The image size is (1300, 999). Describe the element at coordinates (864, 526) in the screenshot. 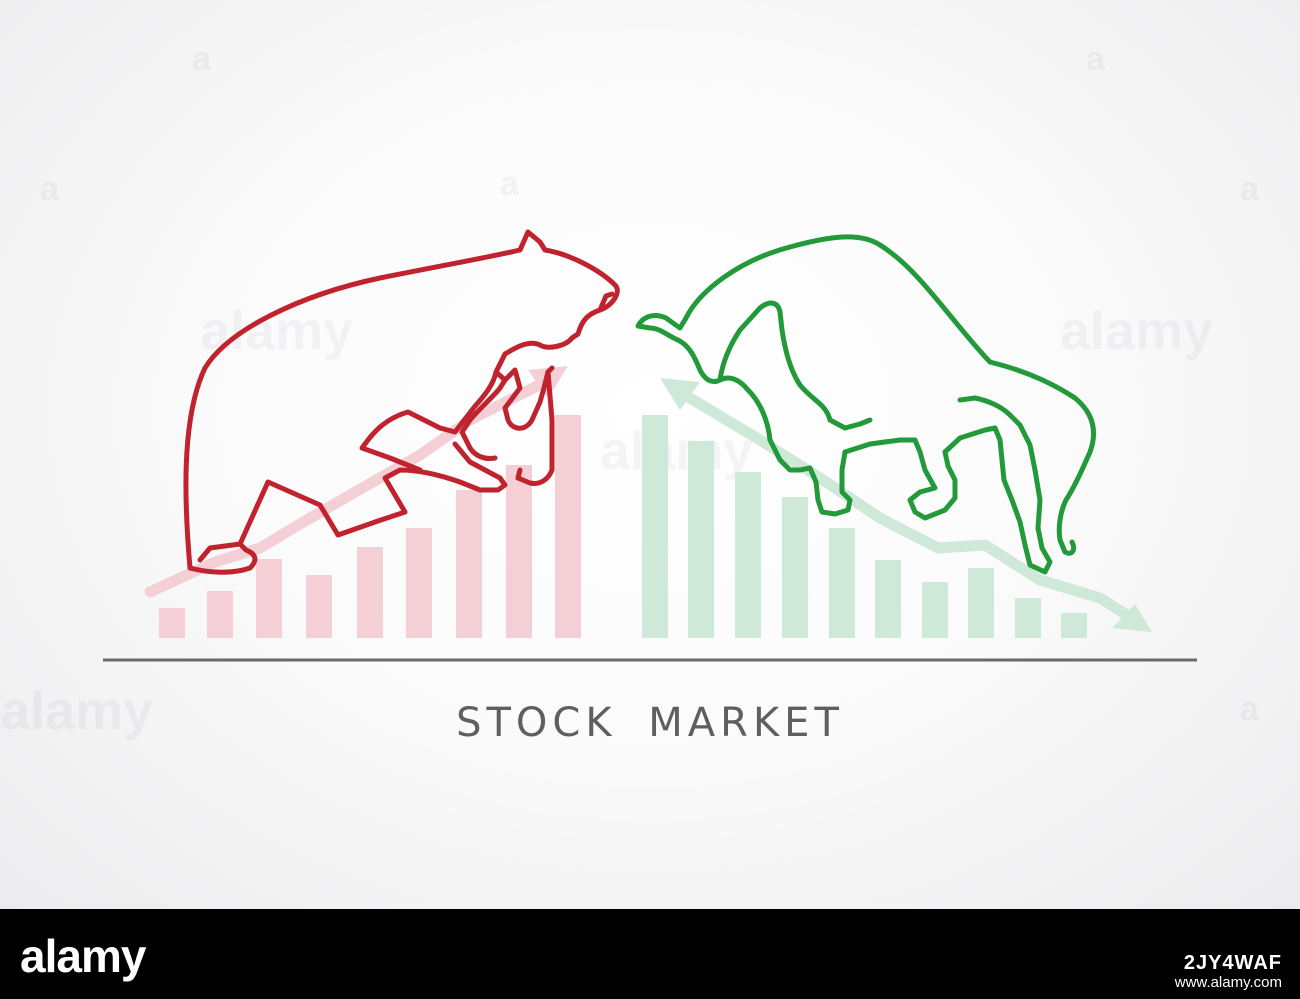

I see `bull-bar-chart` at that location.